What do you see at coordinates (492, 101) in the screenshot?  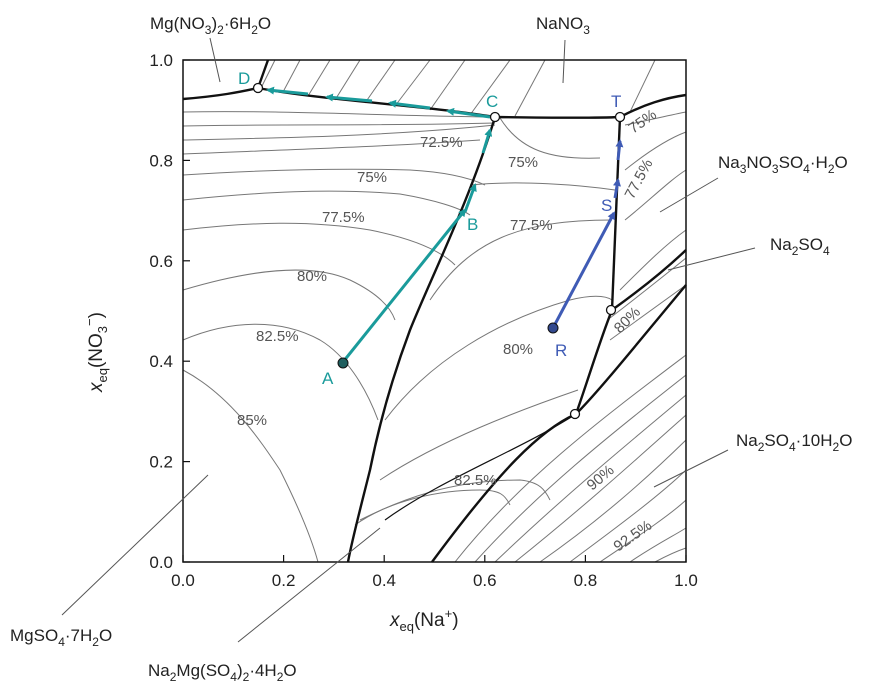 I see `point-c-label: C` at bounding box center [492, 101].